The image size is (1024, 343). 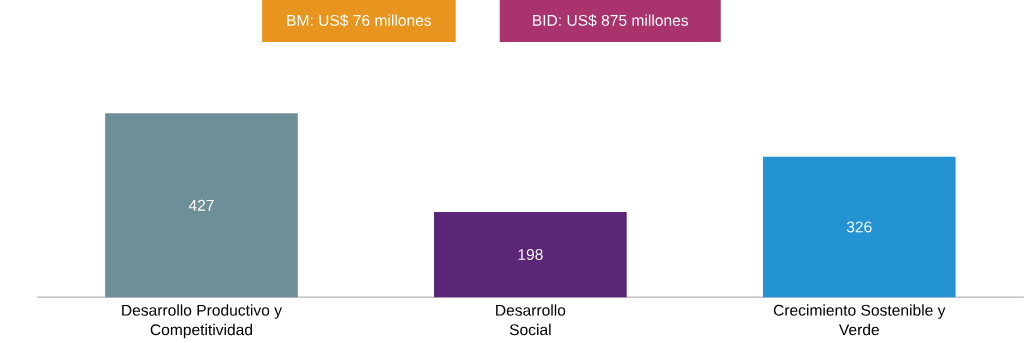 I want to click on text: BM: US$ 76 millones, so click(x=359, y=20).